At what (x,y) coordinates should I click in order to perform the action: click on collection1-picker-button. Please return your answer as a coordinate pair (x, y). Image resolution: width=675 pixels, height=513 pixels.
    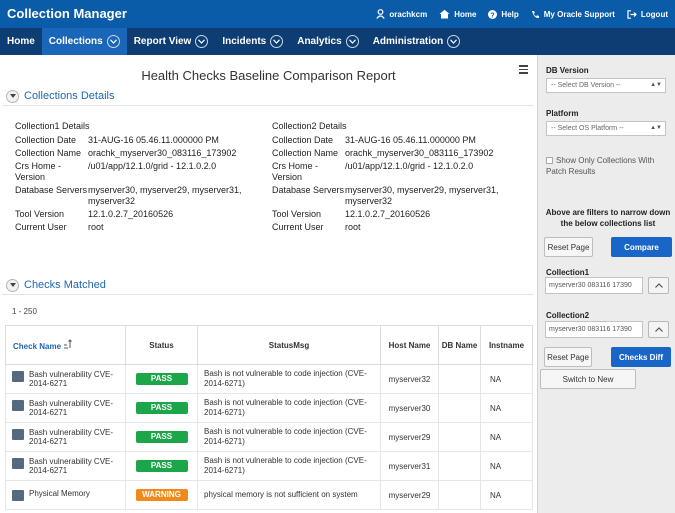
    Looking at the image, I should click on (658, 285).